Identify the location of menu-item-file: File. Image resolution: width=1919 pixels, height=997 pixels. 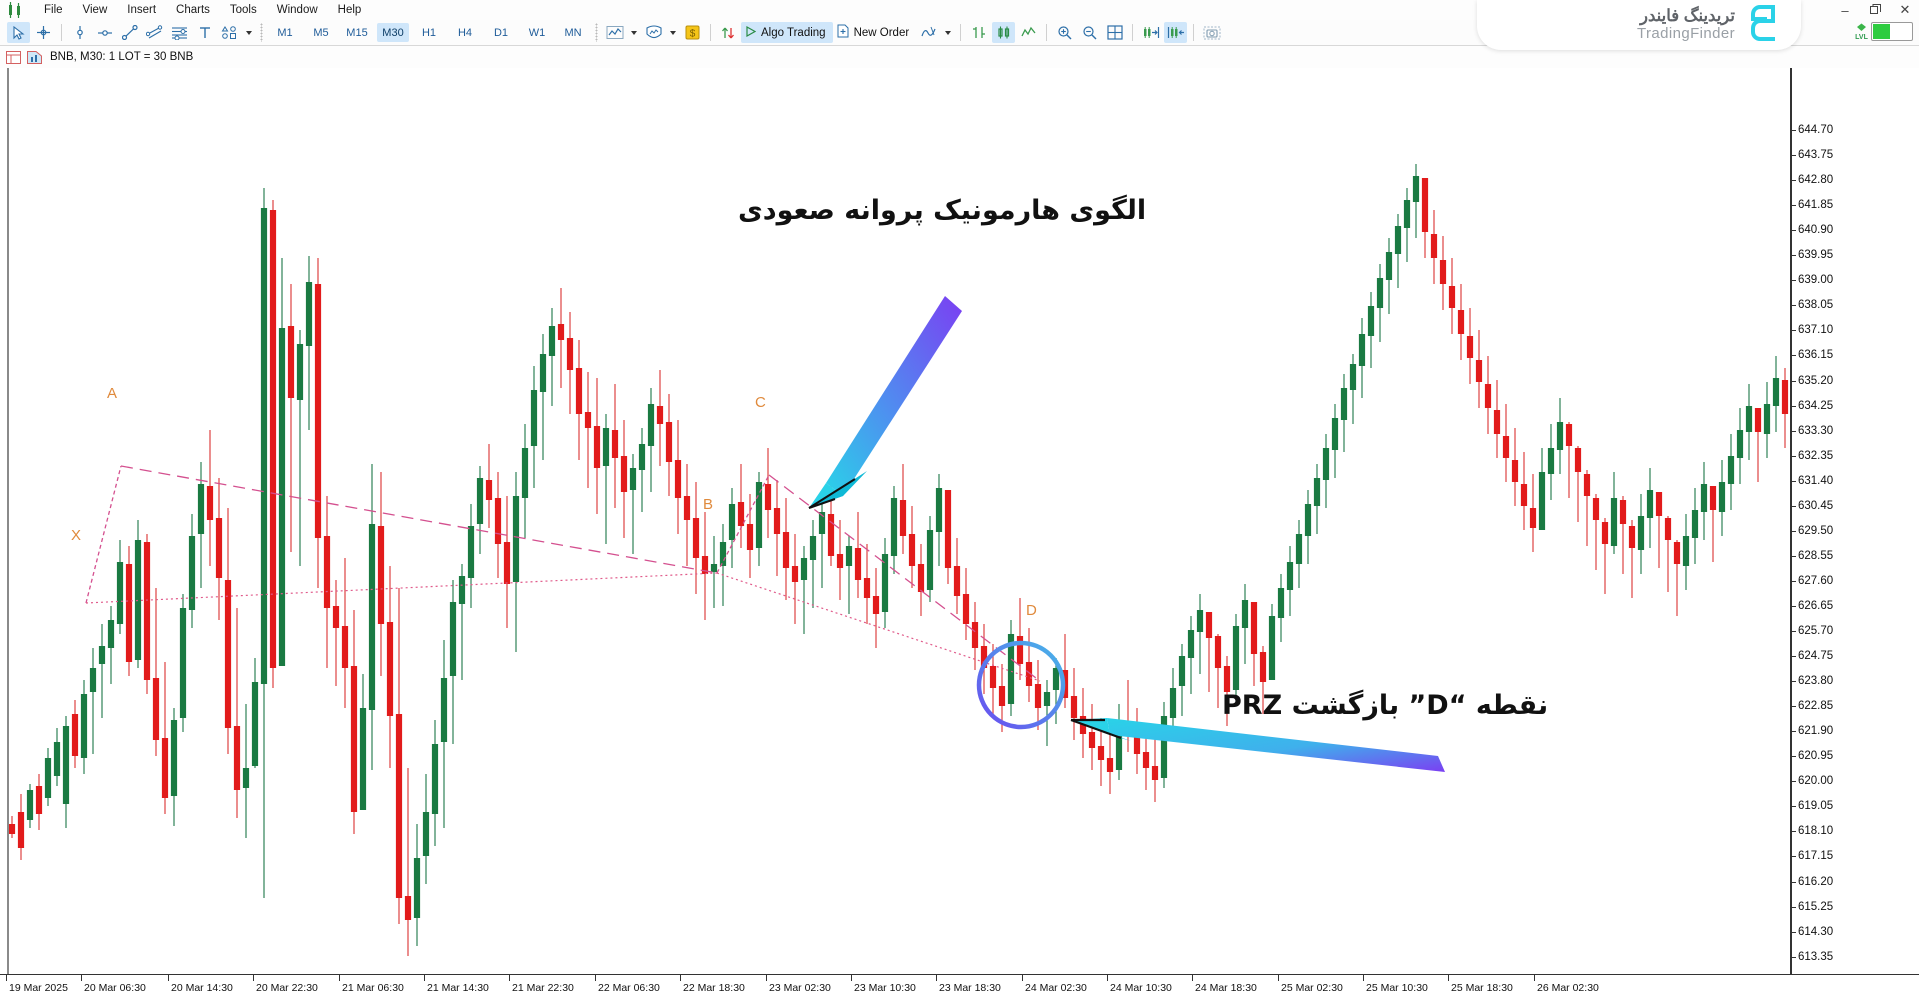
(53, 10).